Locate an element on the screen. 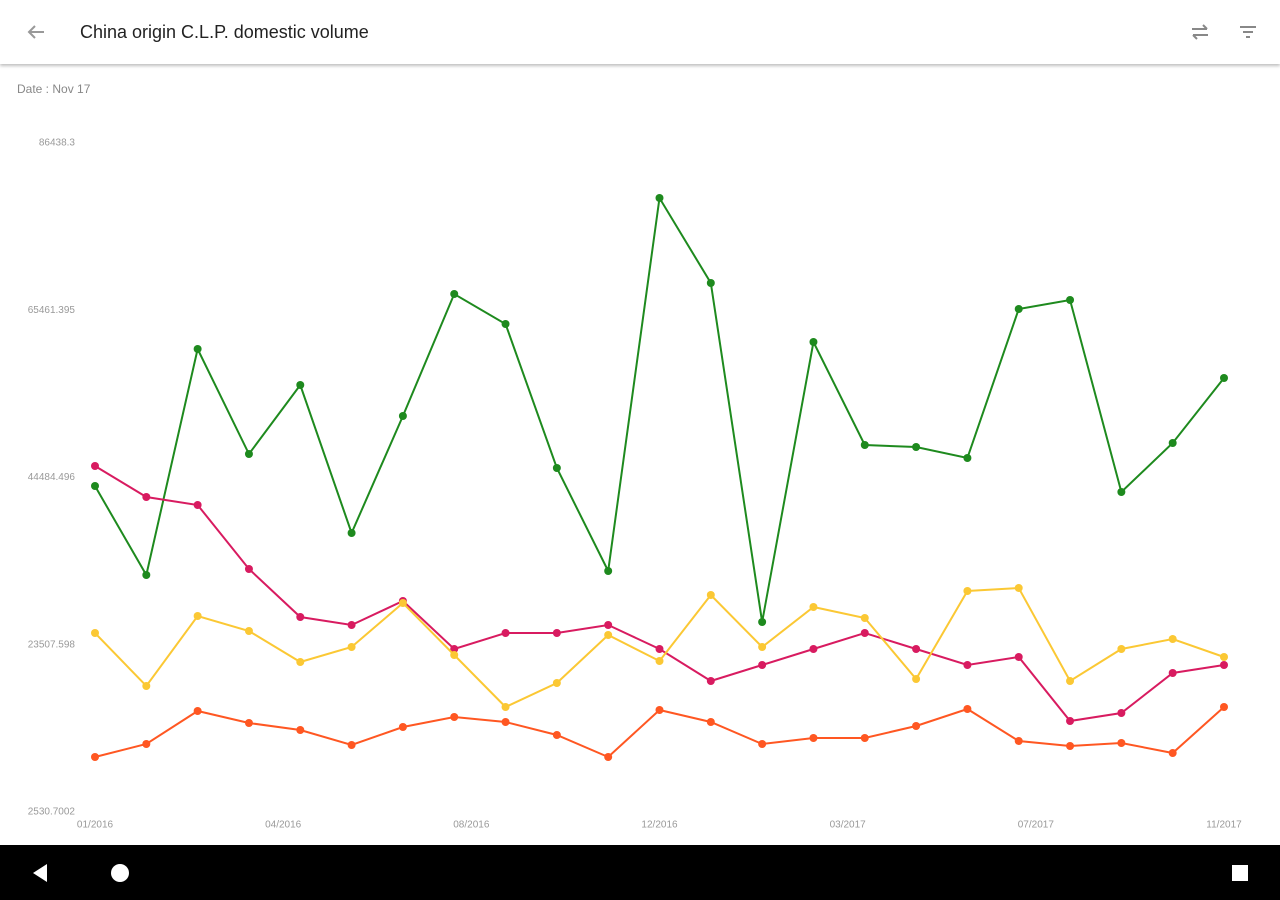 The width and height of the screenshot is (1280, 900). y-tick-label: 2530.7002 is located at coordinates (52, 812).